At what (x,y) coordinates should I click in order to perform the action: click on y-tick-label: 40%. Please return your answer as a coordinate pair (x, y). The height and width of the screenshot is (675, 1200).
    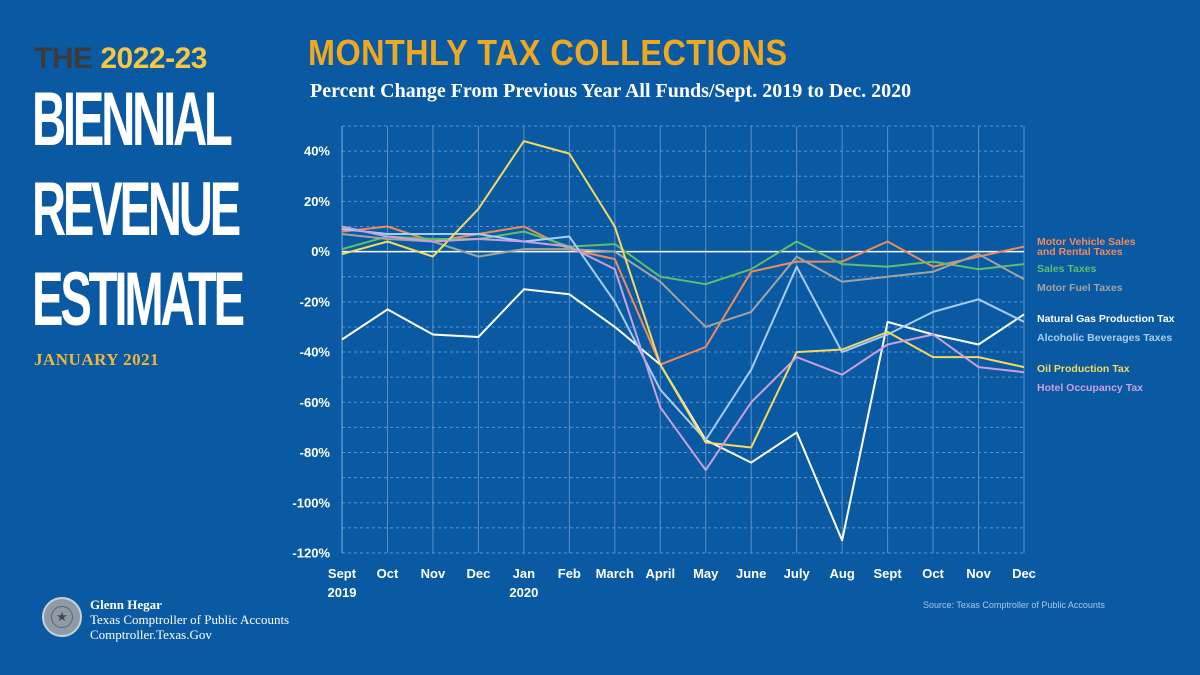
    Looking at the image, I should click on (317, 151).